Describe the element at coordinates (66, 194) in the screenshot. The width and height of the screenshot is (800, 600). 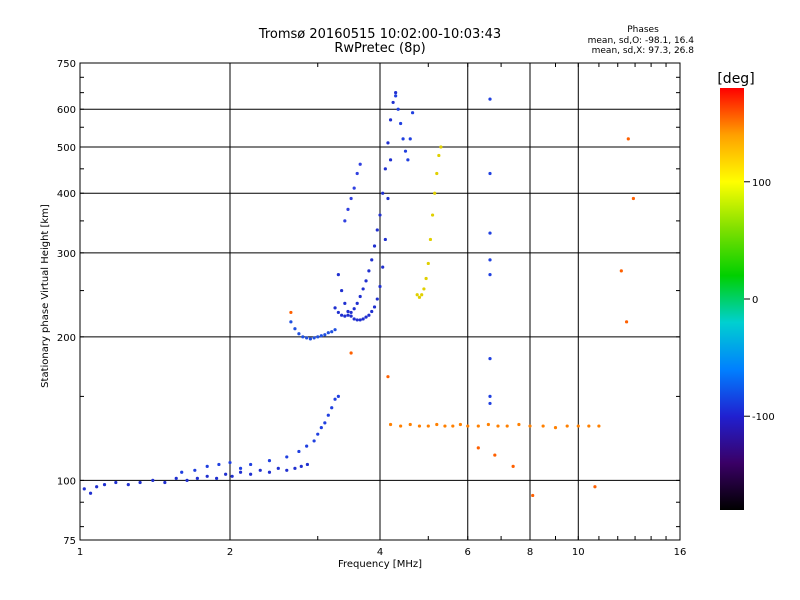
I see `y-tick-label: 400` at that location.